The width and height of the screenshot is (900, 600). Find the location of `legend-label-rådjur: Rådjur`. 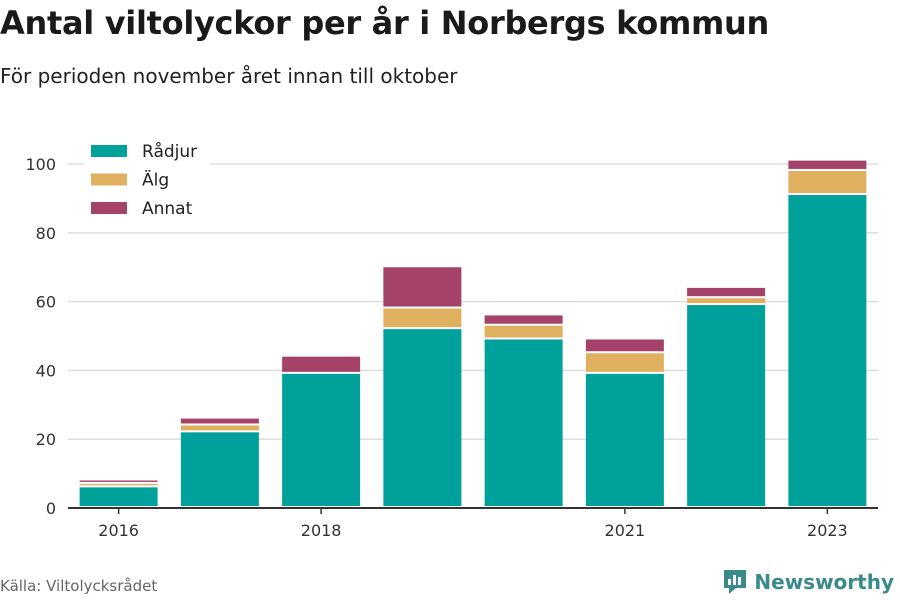

legend-label-rådjur: Rådjur is located at coordinates (169, 151).